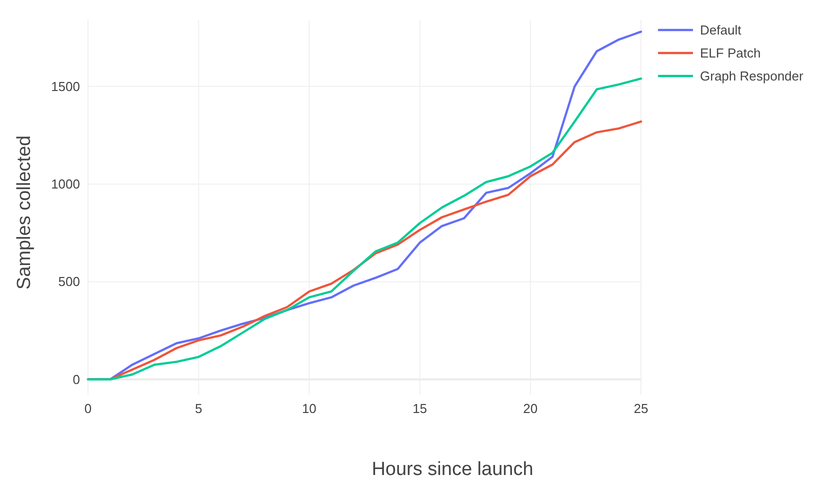 The width and height of the screenshot is (820, 481). What do you see at coordinates (453, 469) in the screenshot?
I see `x-axis-title: Hours since launch` at bounding box center [453, 469].